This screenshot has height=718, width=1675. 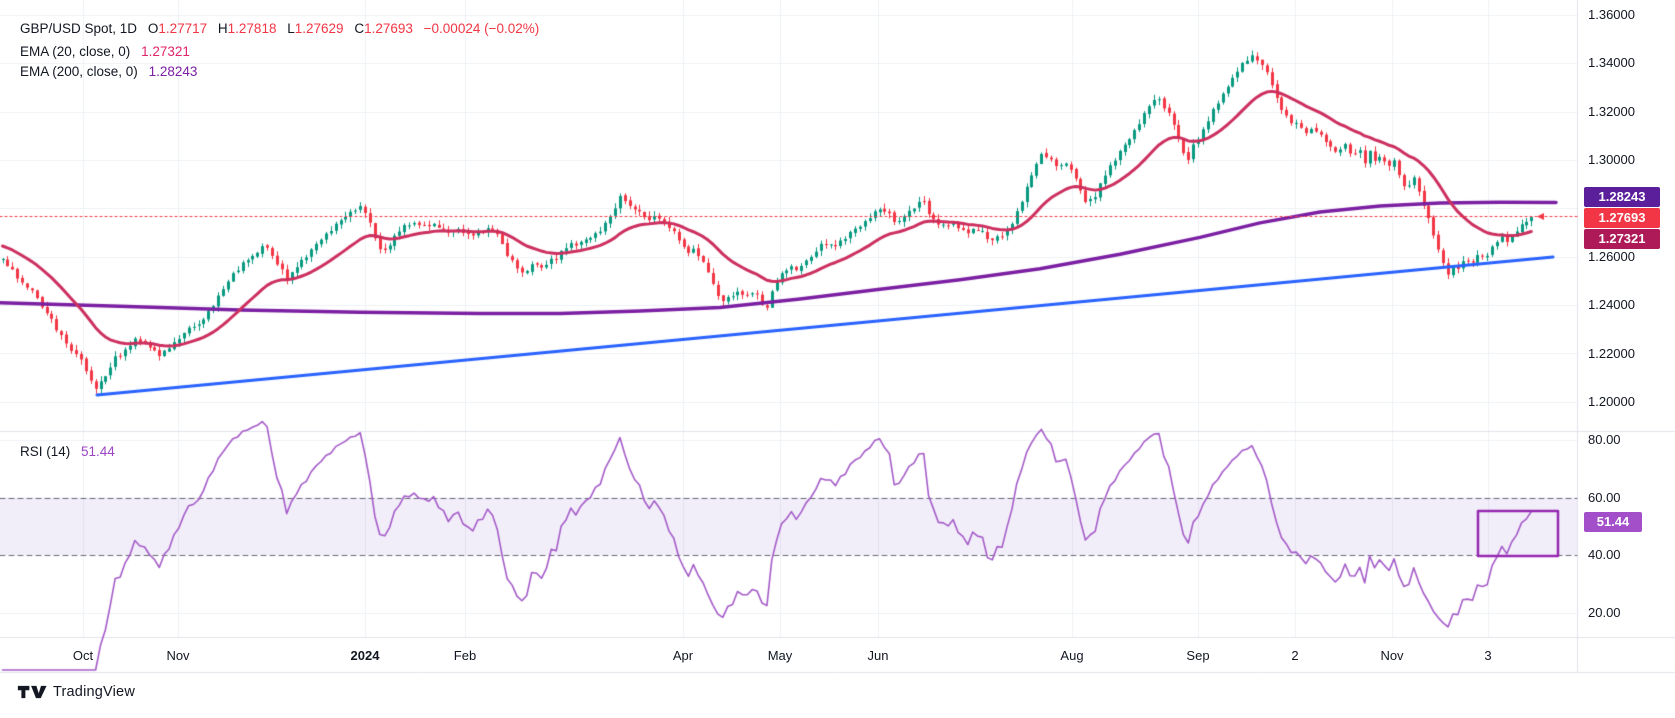 I want to click on price-axis-label: 1.22000, so click(x=1611, y=353).